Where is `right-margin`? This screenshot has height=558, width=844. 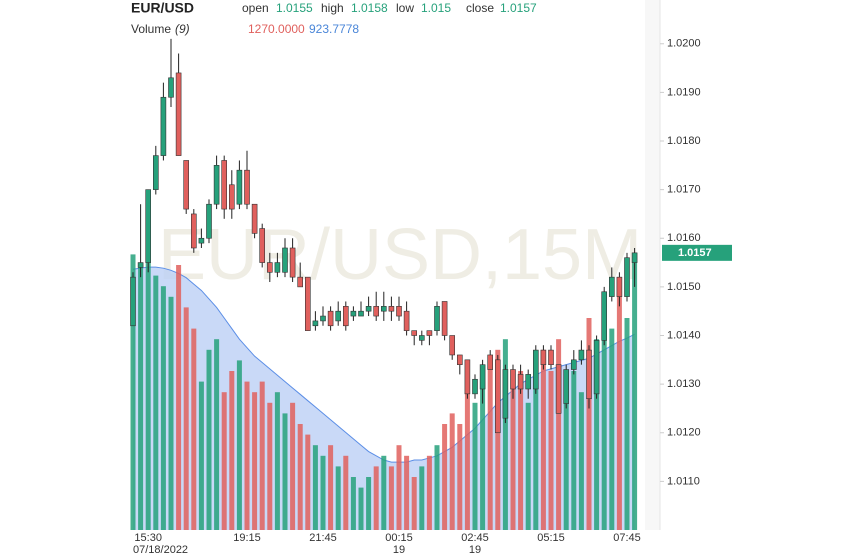
right-margin is located at coordinates (652, 265).